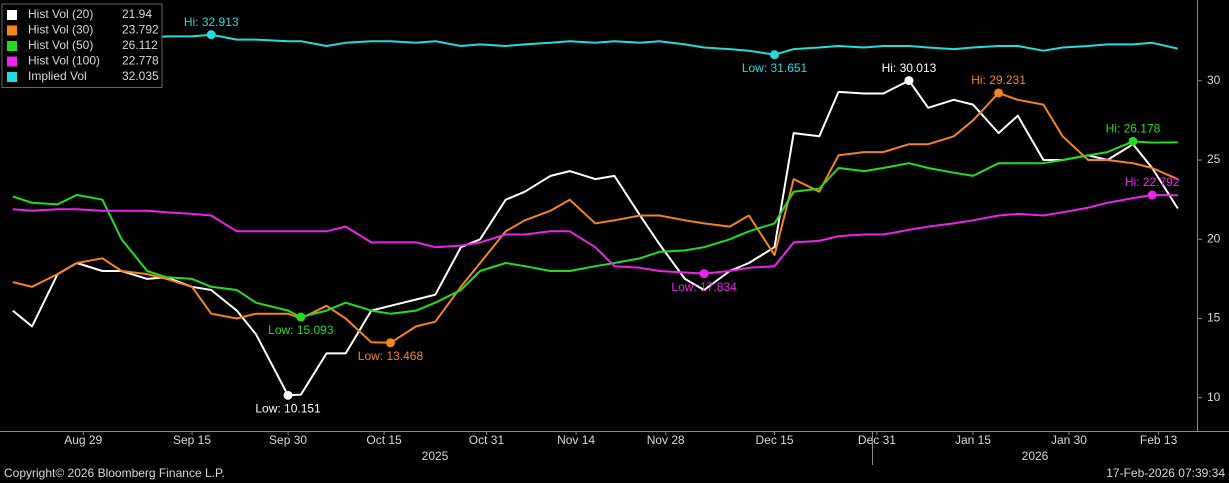 This screenshot has width=1229, height=483. I want to click on x-tick-label: Dec 31, so click(877, 440).